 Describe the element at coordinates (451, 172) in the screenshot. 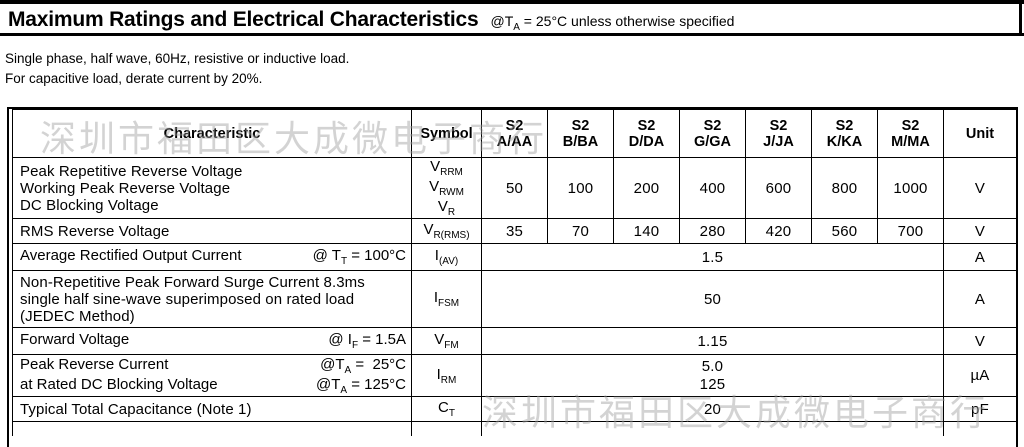

I see `symbol-subscript: RRM` at that location.